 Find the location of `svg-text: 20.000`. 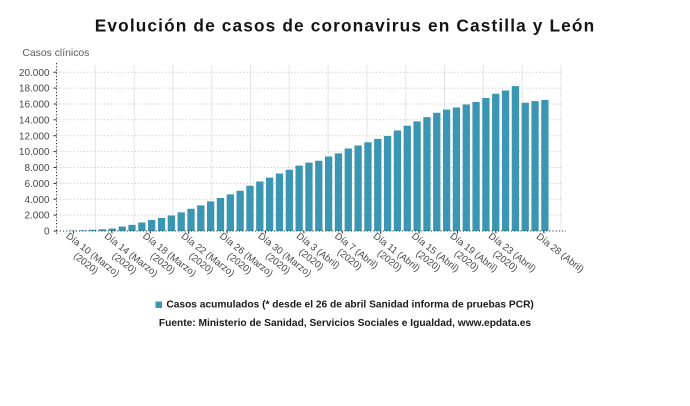

svg-text: 20.000 is located at coordinates (34, 73).